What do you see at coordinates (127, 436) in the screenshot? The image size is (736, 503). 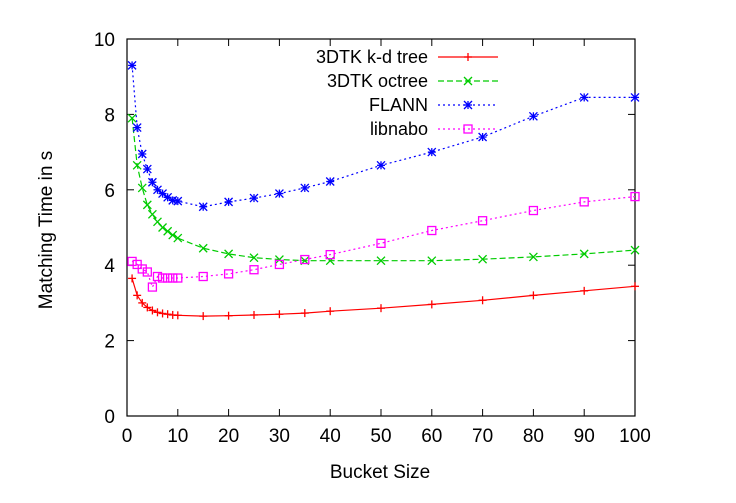 I see `x-tick-label: 0` at bounding box center [127, 436].